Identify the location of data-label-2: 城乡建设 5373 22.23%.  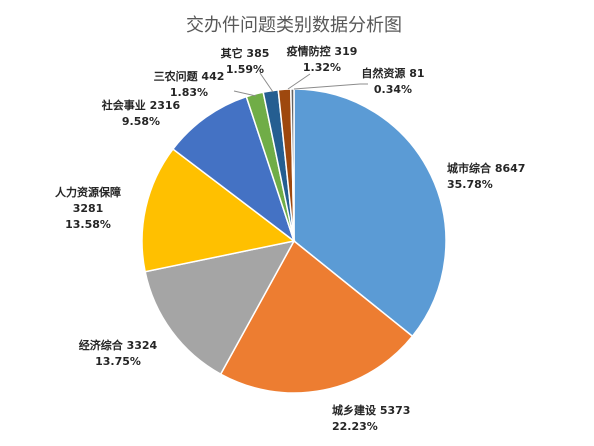
(371, 418).